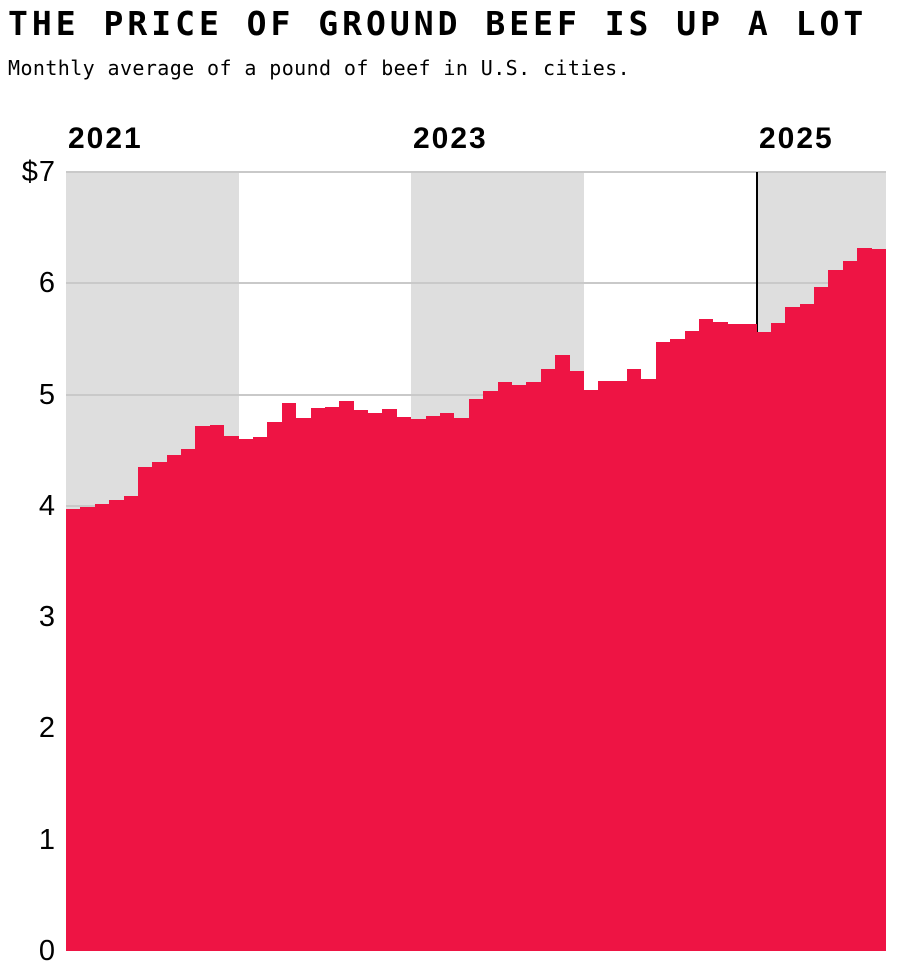 The image size is (900, 976). I want to click on y-axis-tick-label: 1, so click(47, 840).